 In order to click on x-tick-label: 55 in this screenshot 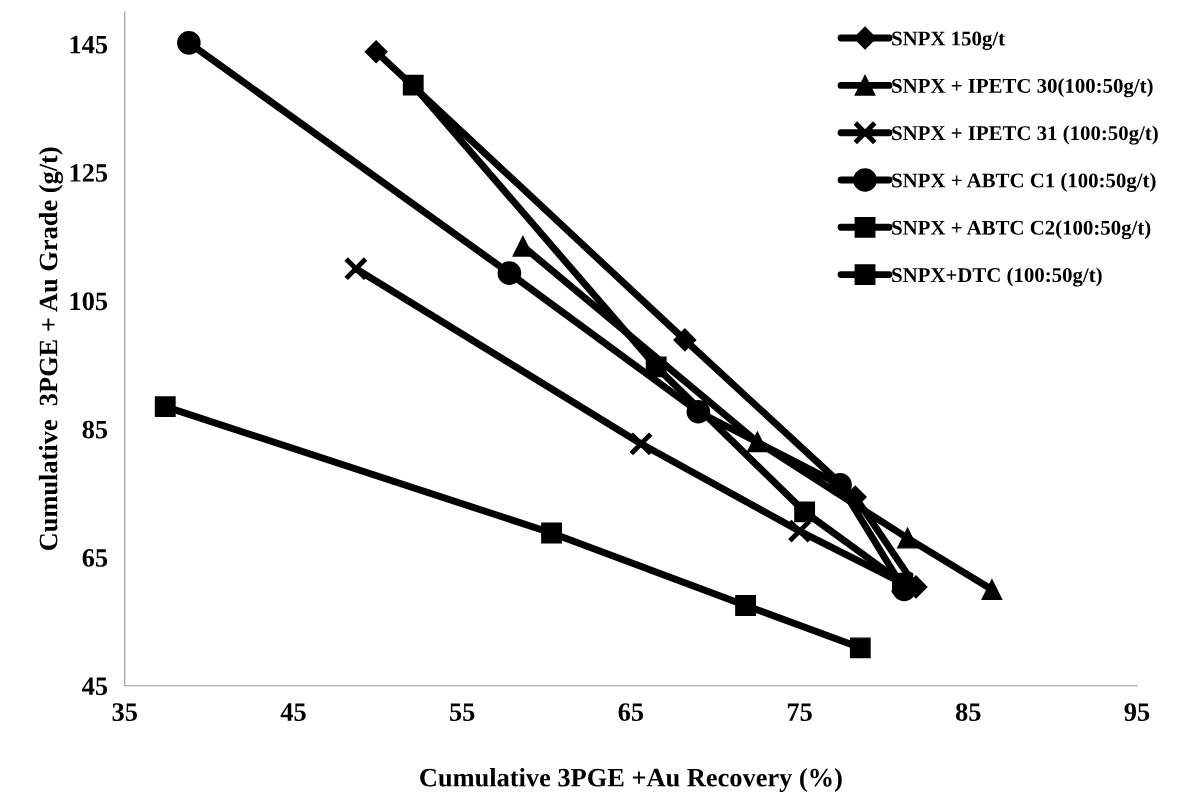, I will do `click(462, 712)`.